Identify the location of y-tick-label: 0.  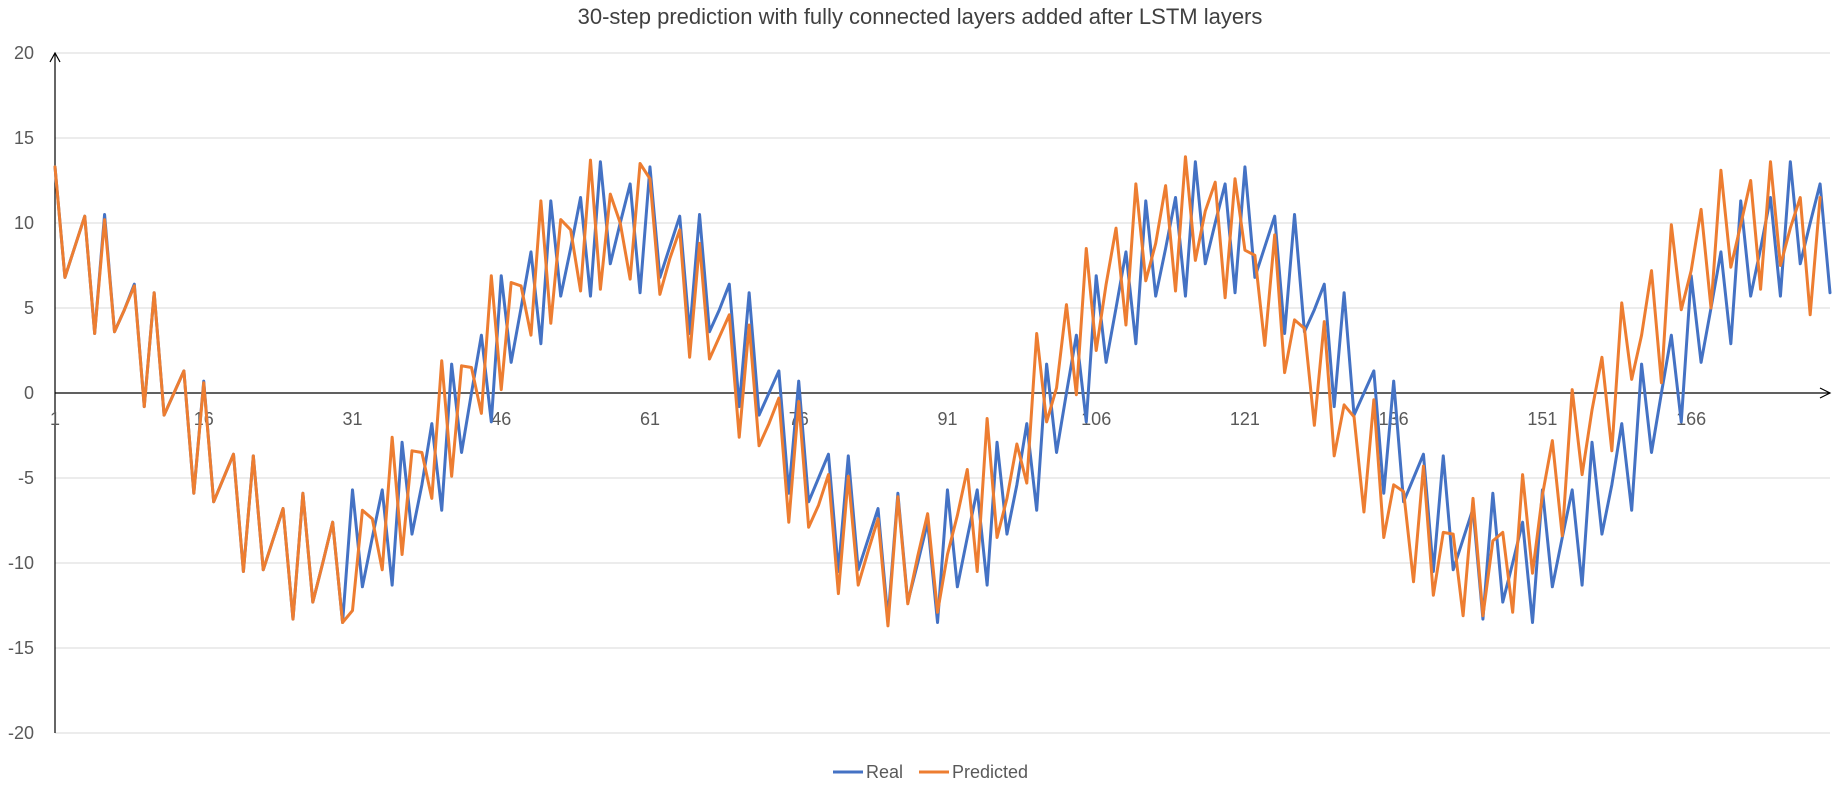
(29, 393).